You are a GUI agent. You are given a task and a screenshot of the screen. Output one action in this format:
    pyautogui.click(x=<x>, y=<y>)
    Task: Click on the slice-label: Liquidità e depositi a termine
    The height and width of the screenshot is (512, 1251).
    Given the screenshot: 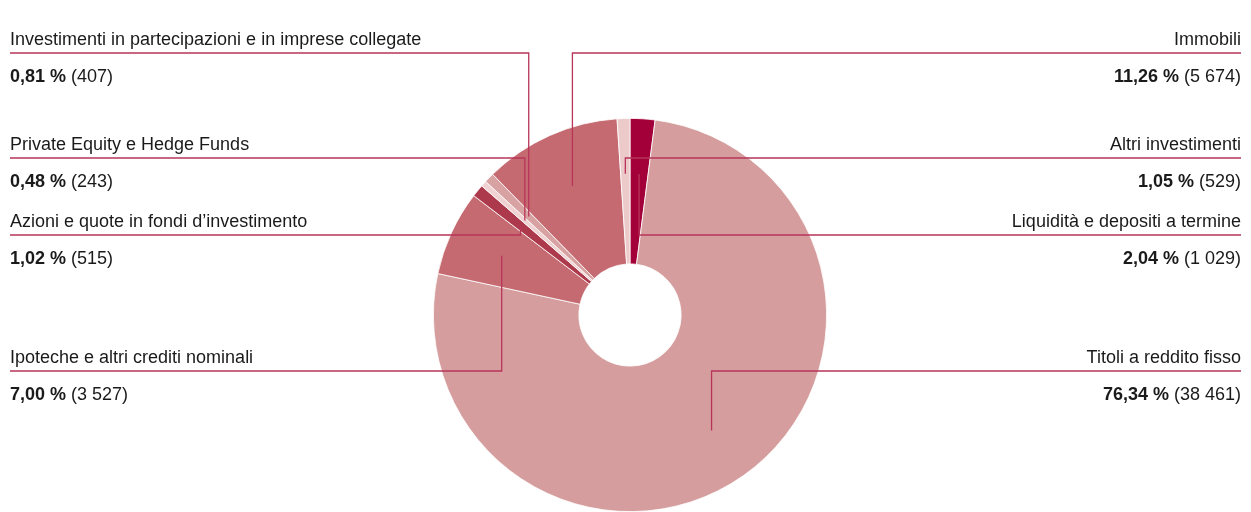 What is the action you would take?
    pyautogui.click(x=1126, y=221)
    